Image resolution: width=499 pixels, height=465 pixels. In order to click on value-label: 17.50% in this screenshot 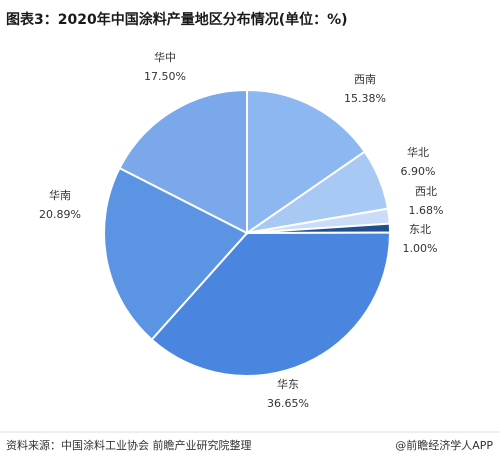, I will do `click(165, 76)`.